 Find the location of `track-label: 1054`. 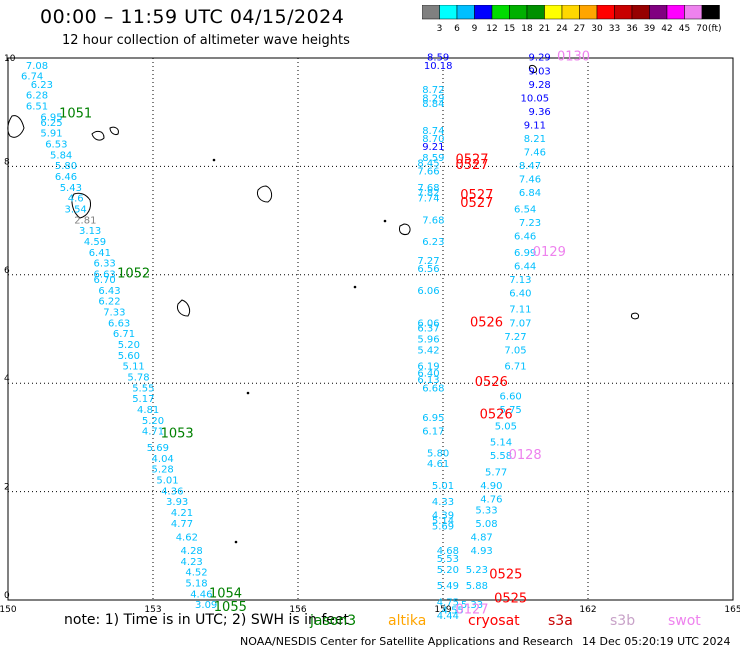

track-label: 1054 is located at coordinates (225, 593).